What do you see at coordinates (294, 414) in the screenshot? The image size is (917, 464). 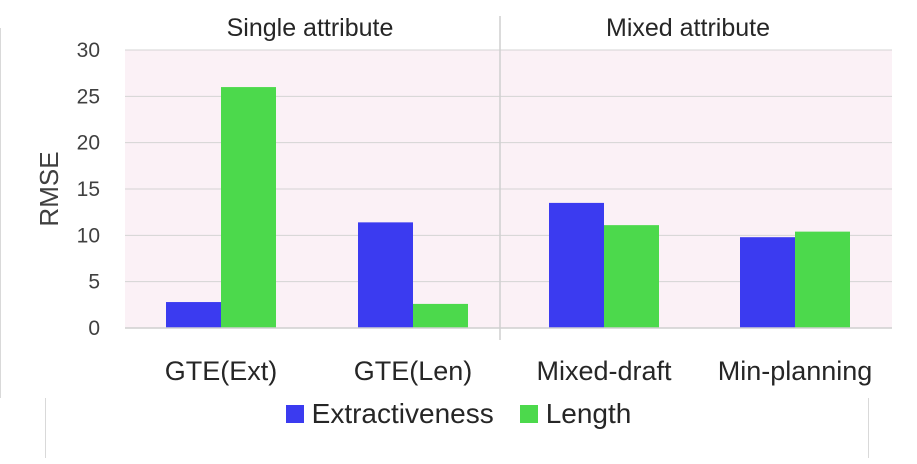 I see `legend-swatch-extractiveness` at bounding box center [294, 414].